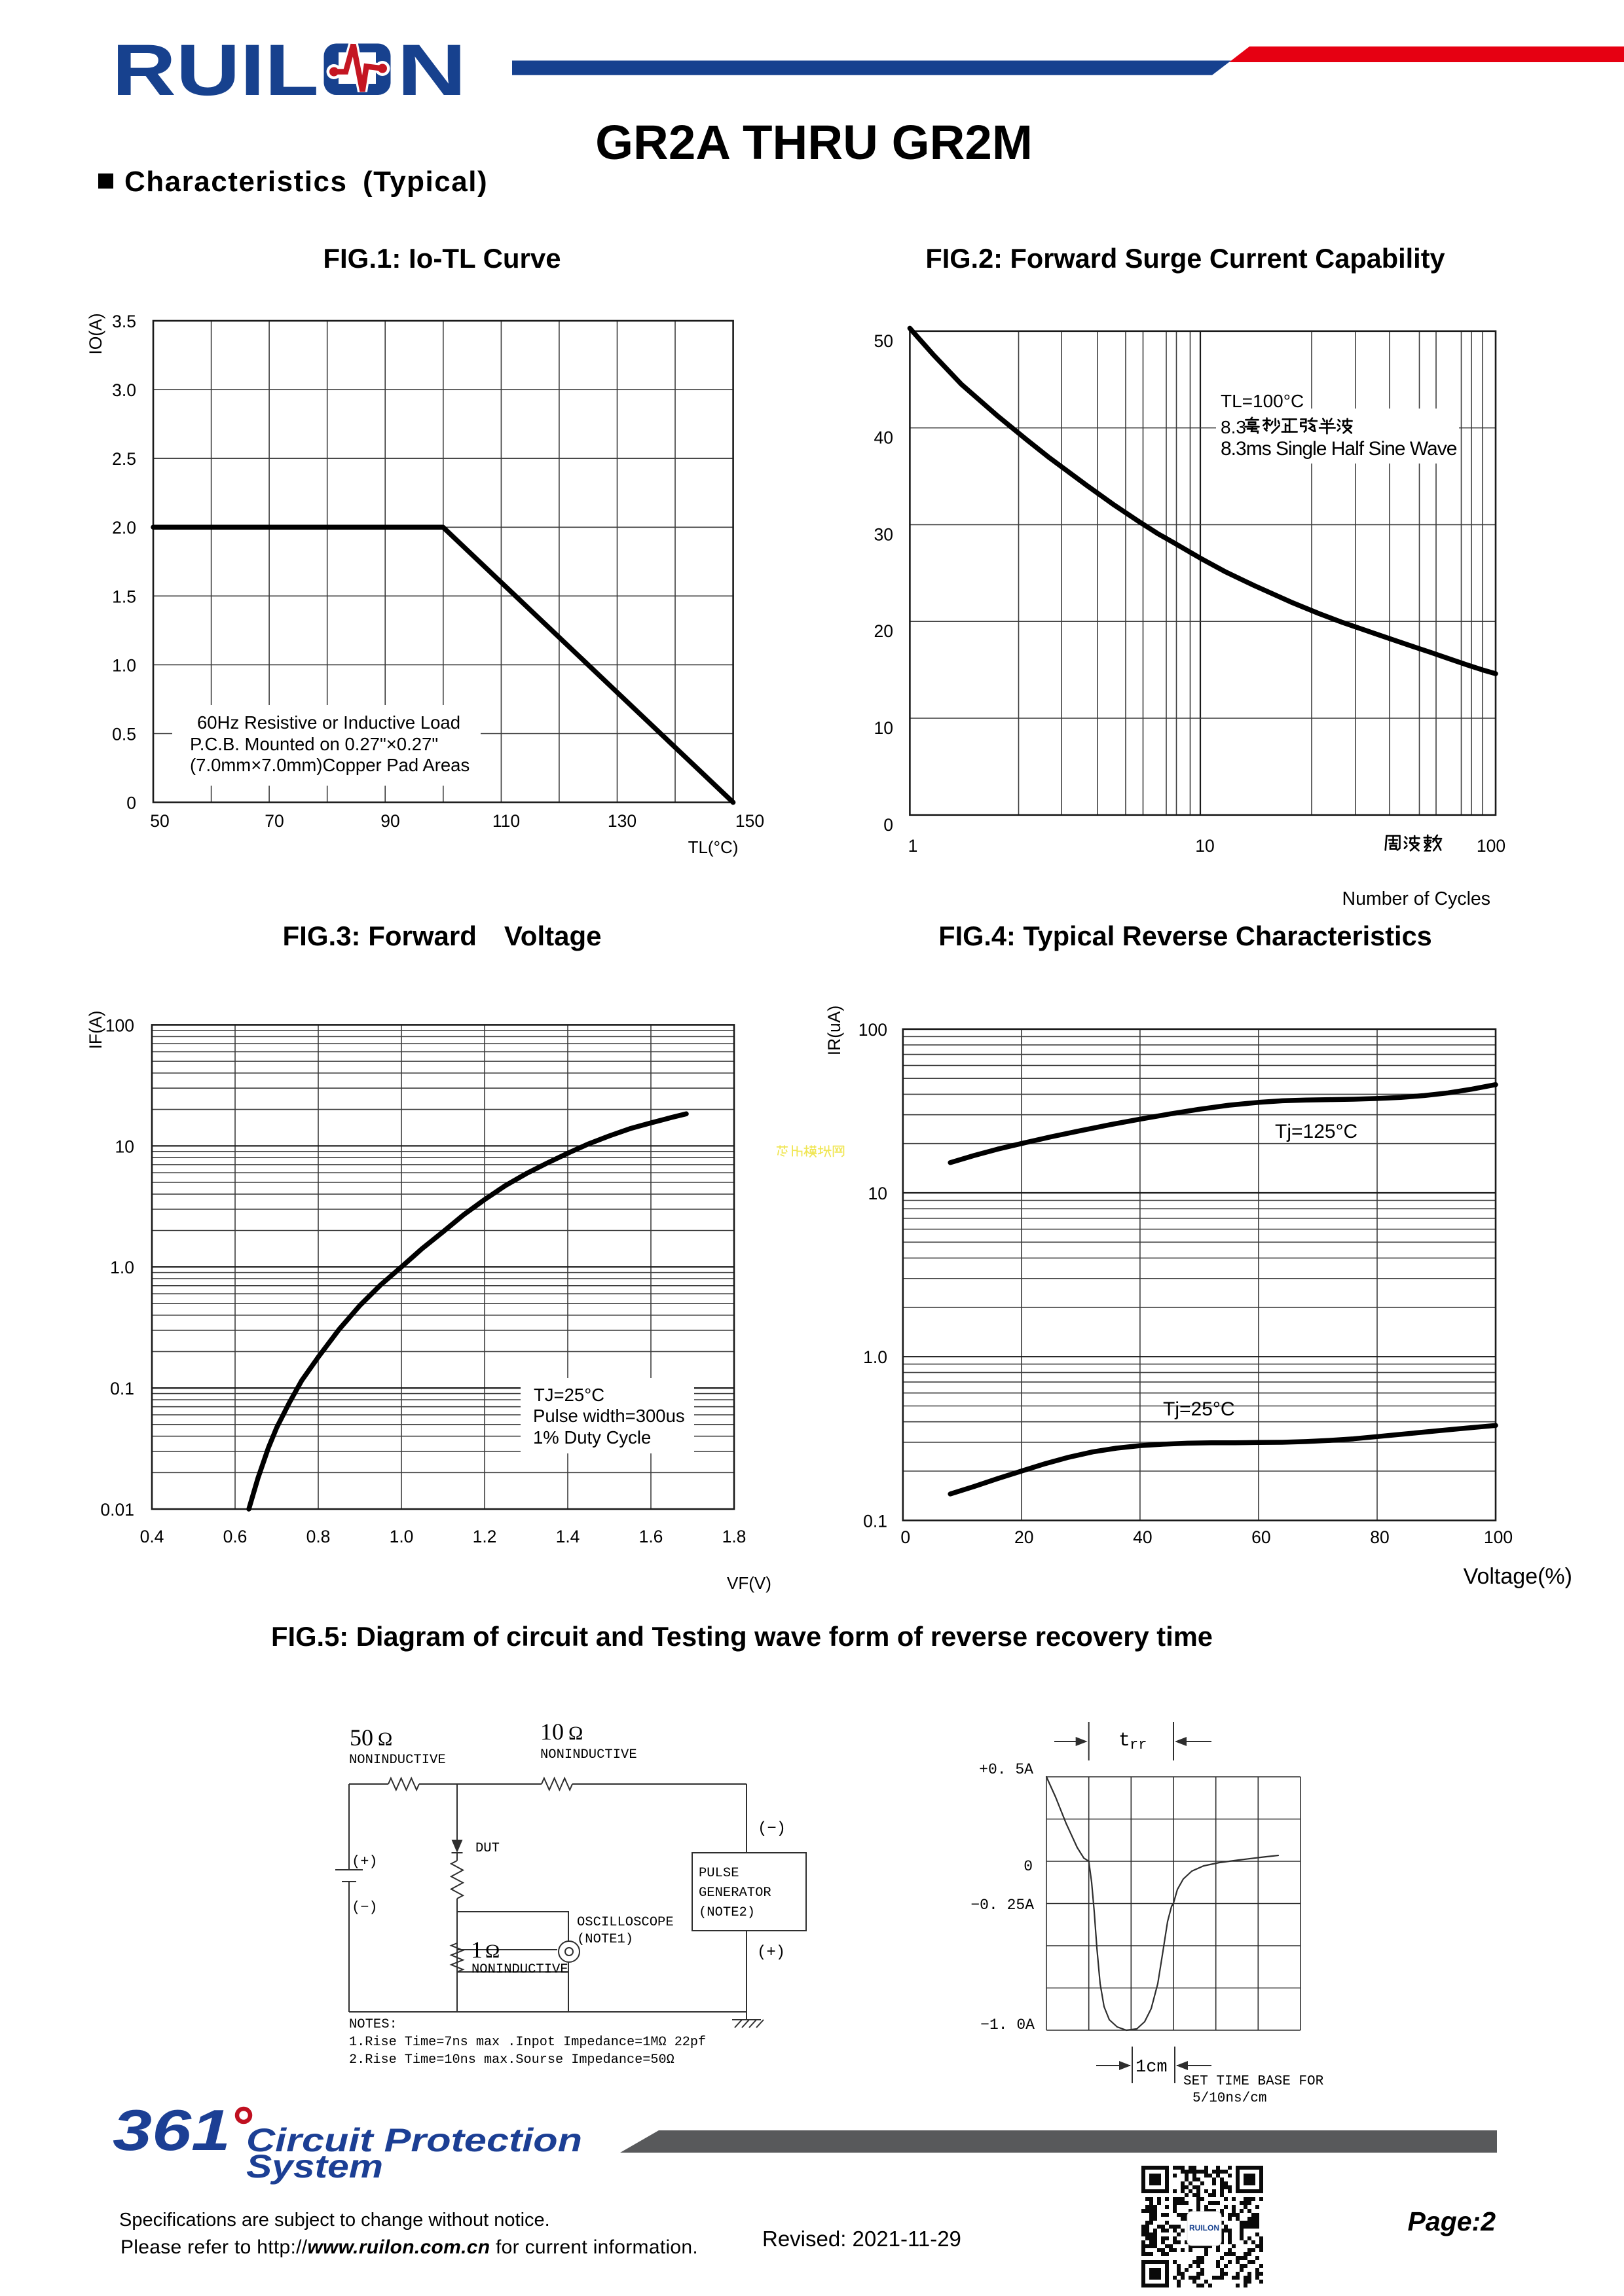 Image resolution: width=1624 pixels, height=2296 pixels. What do you see at coordinates (734, 1536) in the screenshot?
I see `svg-text: 1.8` at bounding box center [734, 1536].